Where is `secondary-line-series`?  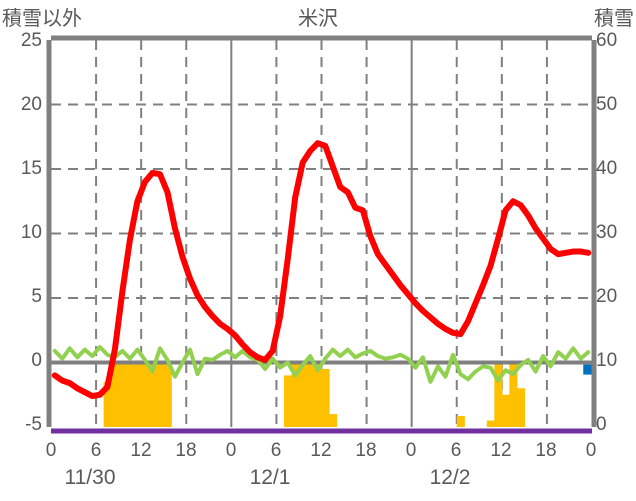
secondary-line-series is located at coordinates (321, 364).